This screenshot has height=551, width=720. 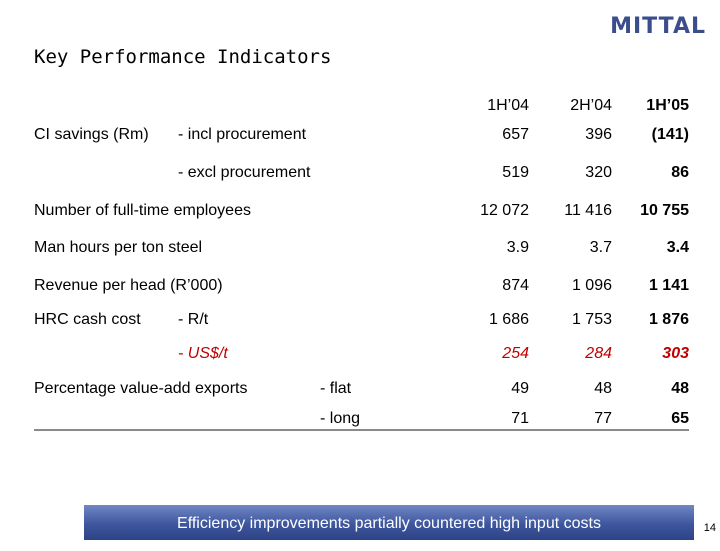 I want to click on cell-hrc-rt-1h05: 1 876, so click(x=668, y=319).